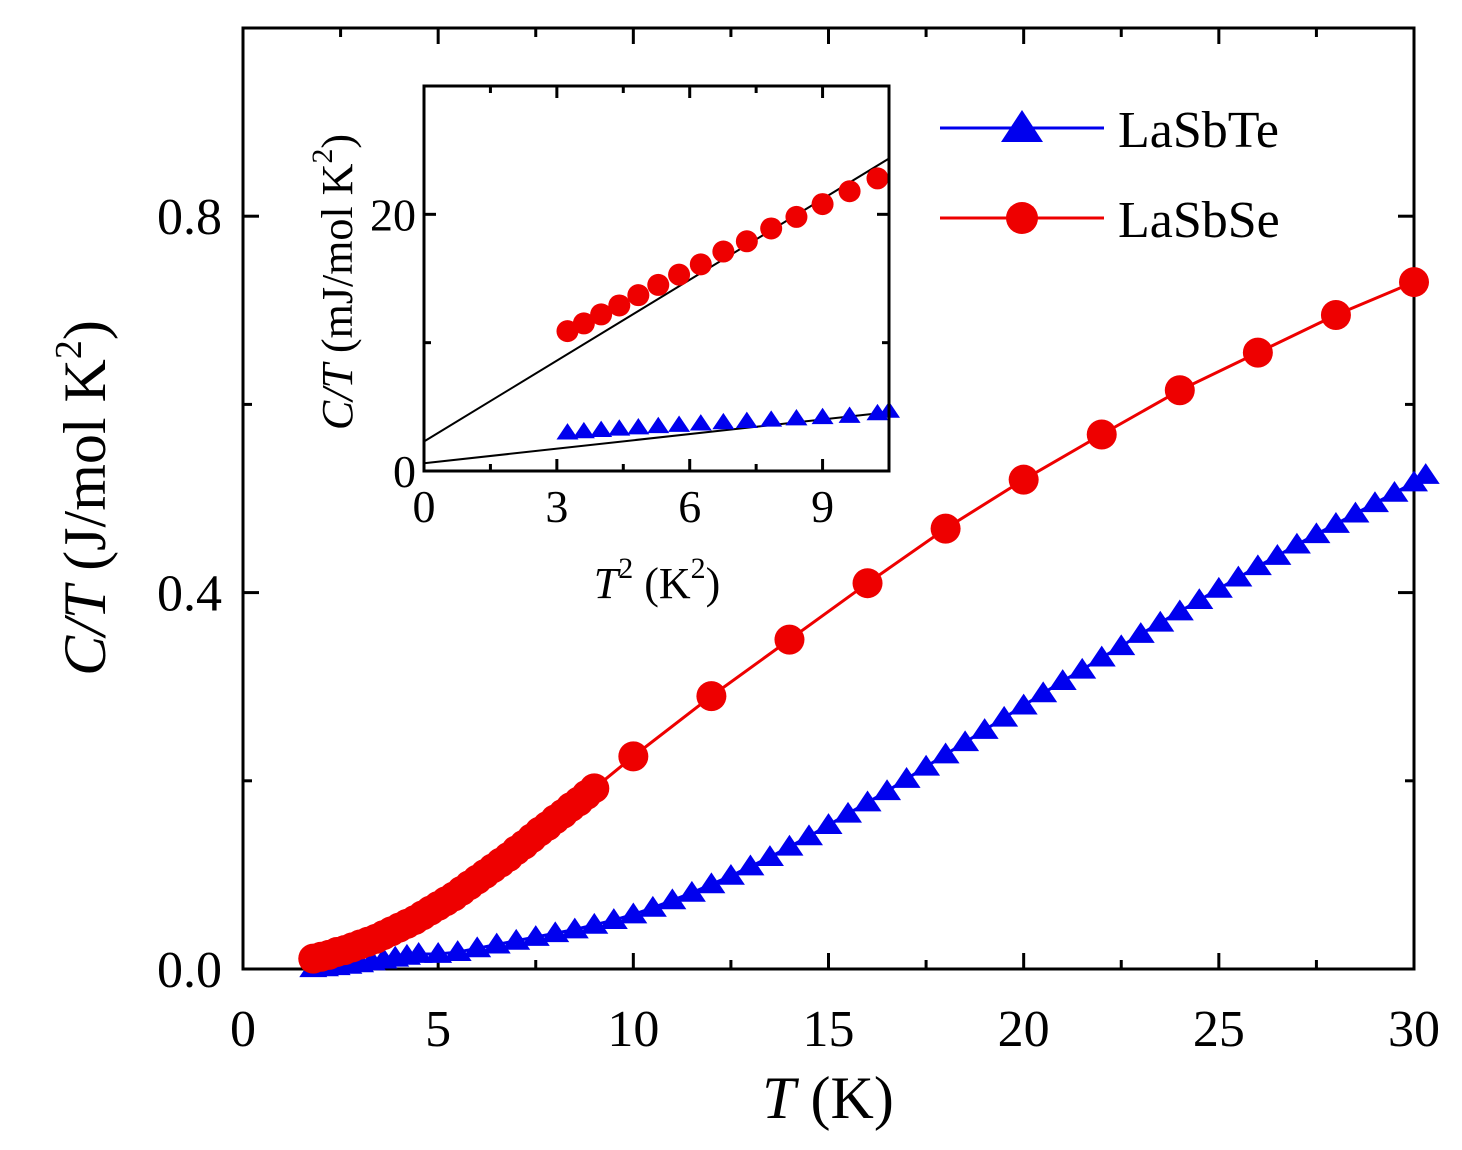 This screenshot has height=1150, width=1462. Describe the element at coordinates (1199, 220) in the screenshot. I see `legend-label-lasbse: LaSbSe` at that location.